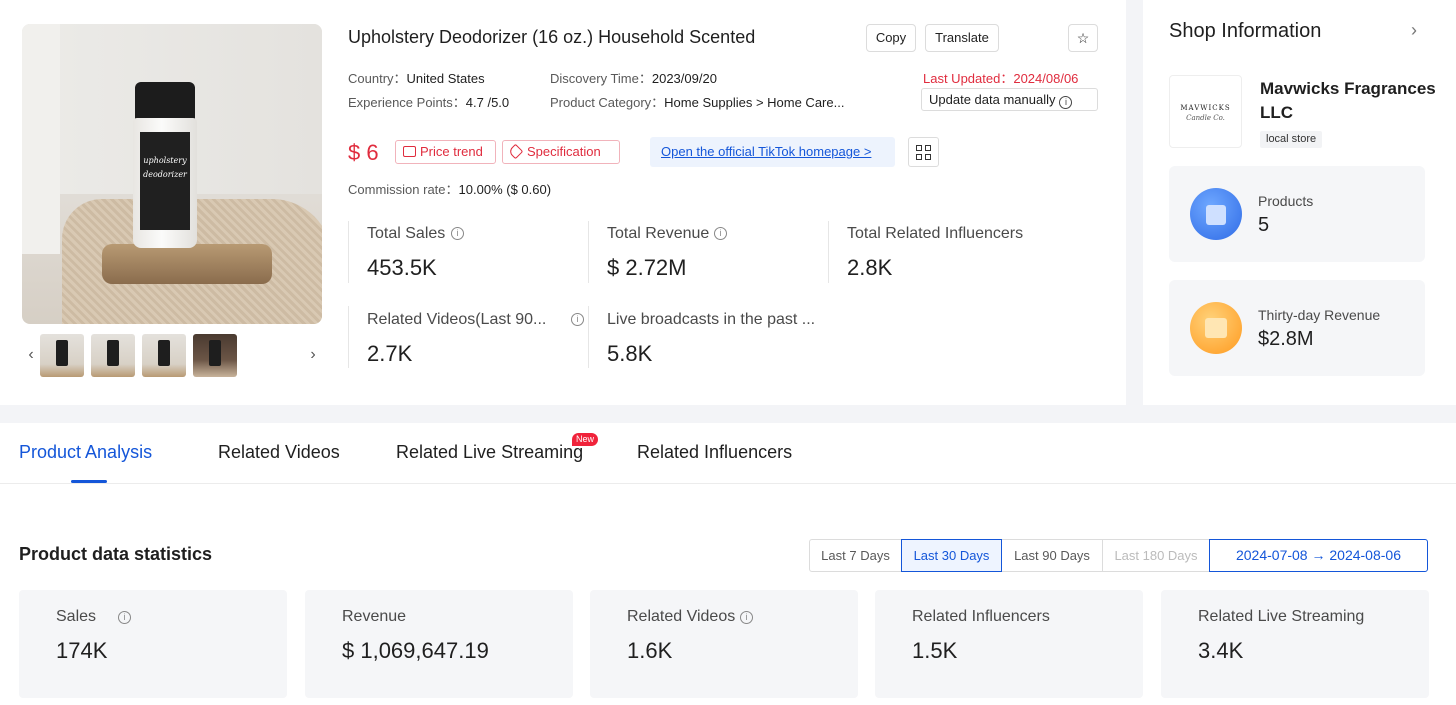 Image resolution: width=1456 pixels, height=705 pixels. Describe the element at coordinates (429, 102) in the screenshot. I see `experience-meta: Experience Points：4.7 /5.0` at that location.